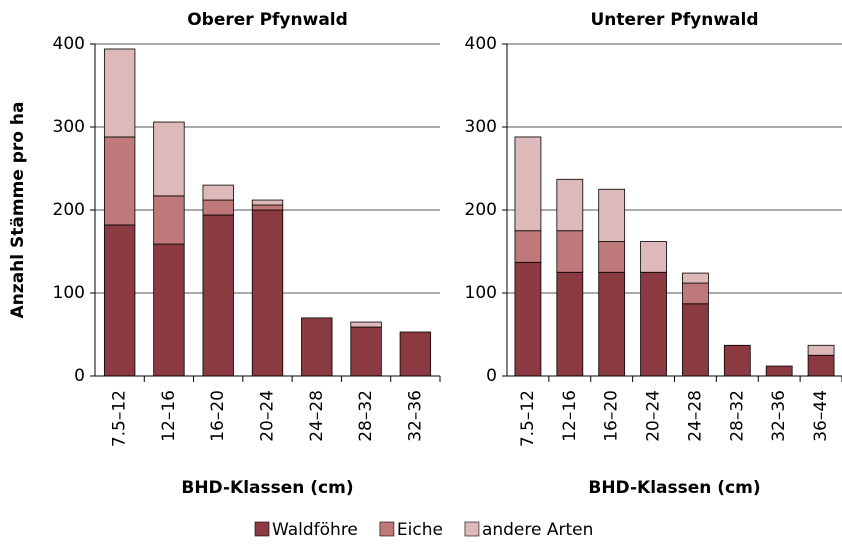 The image size is (842, 548). I want to click on y-axis-label: Anzahl Stämme pro ha, so click(18, 210).